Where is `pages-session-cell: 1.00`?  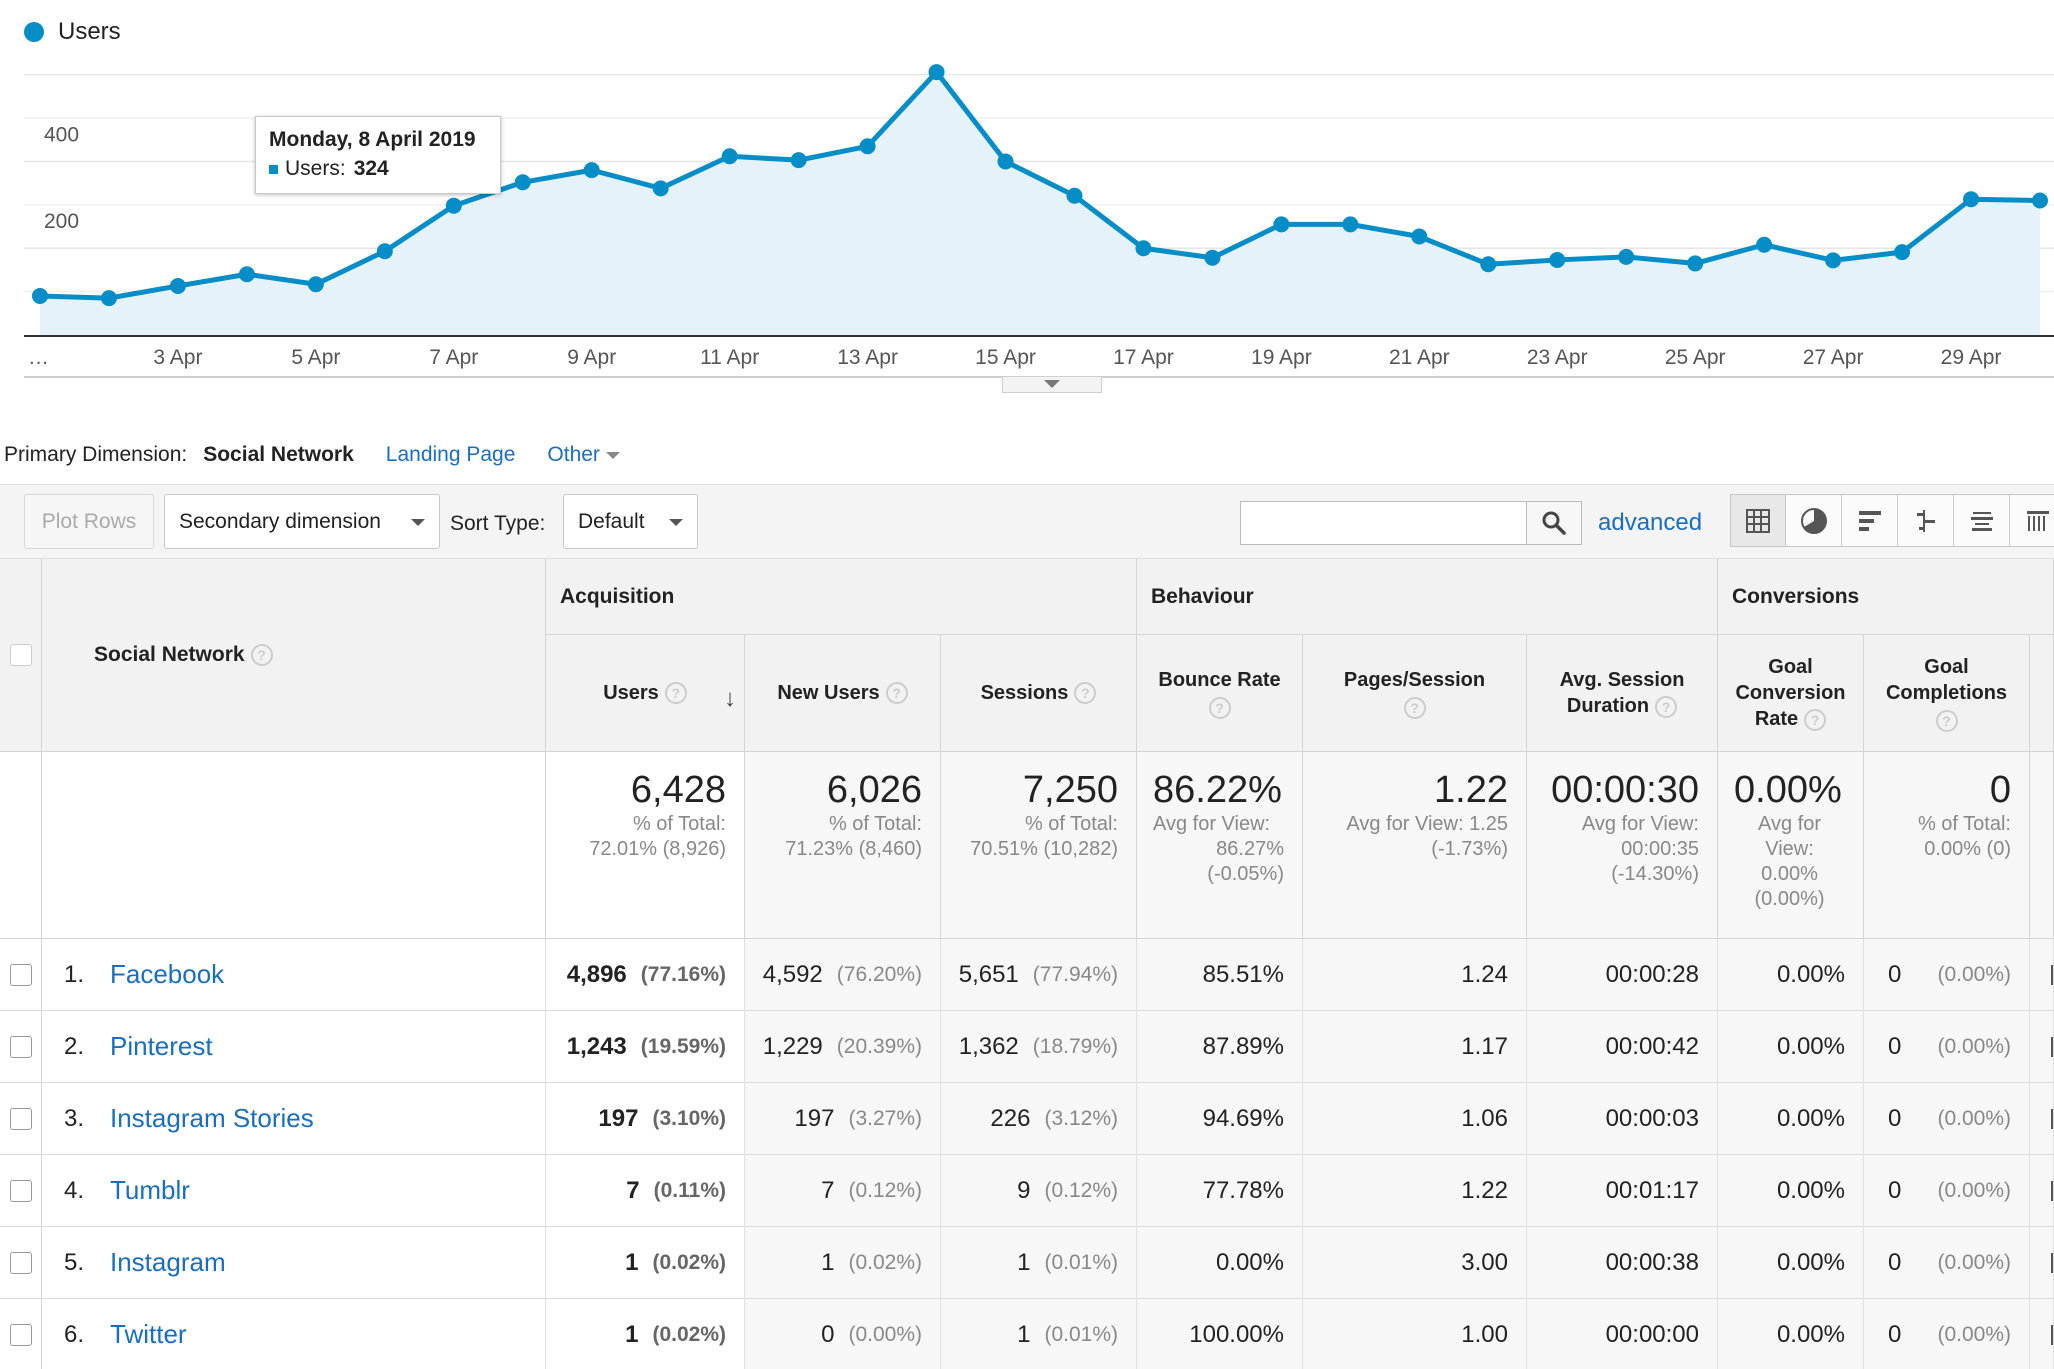
pages-session-cell: 1.00 is located at coordinates (1415, 1334).